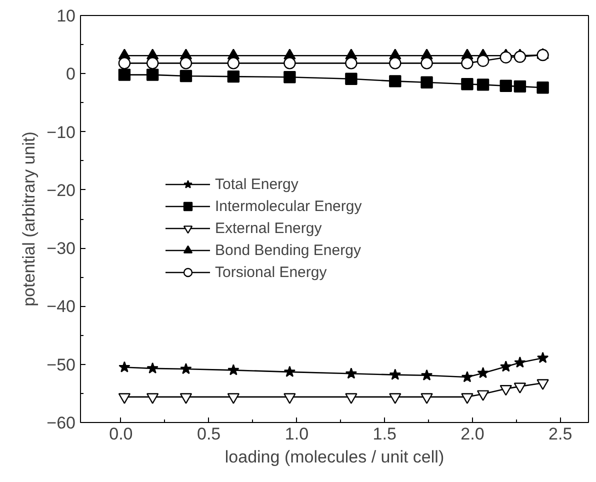 This screenshot has height=482, width=596. I want to click on y-tick-label: −40, so click(61, 306).